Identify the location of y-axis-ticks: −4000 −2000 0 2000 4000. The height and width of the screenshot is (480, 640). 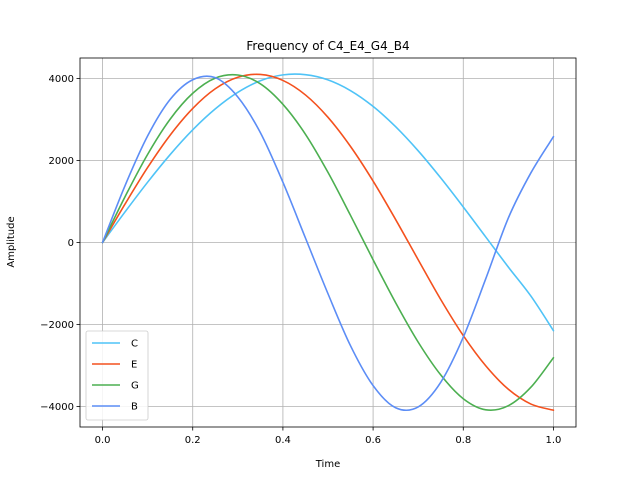
(60, 243).